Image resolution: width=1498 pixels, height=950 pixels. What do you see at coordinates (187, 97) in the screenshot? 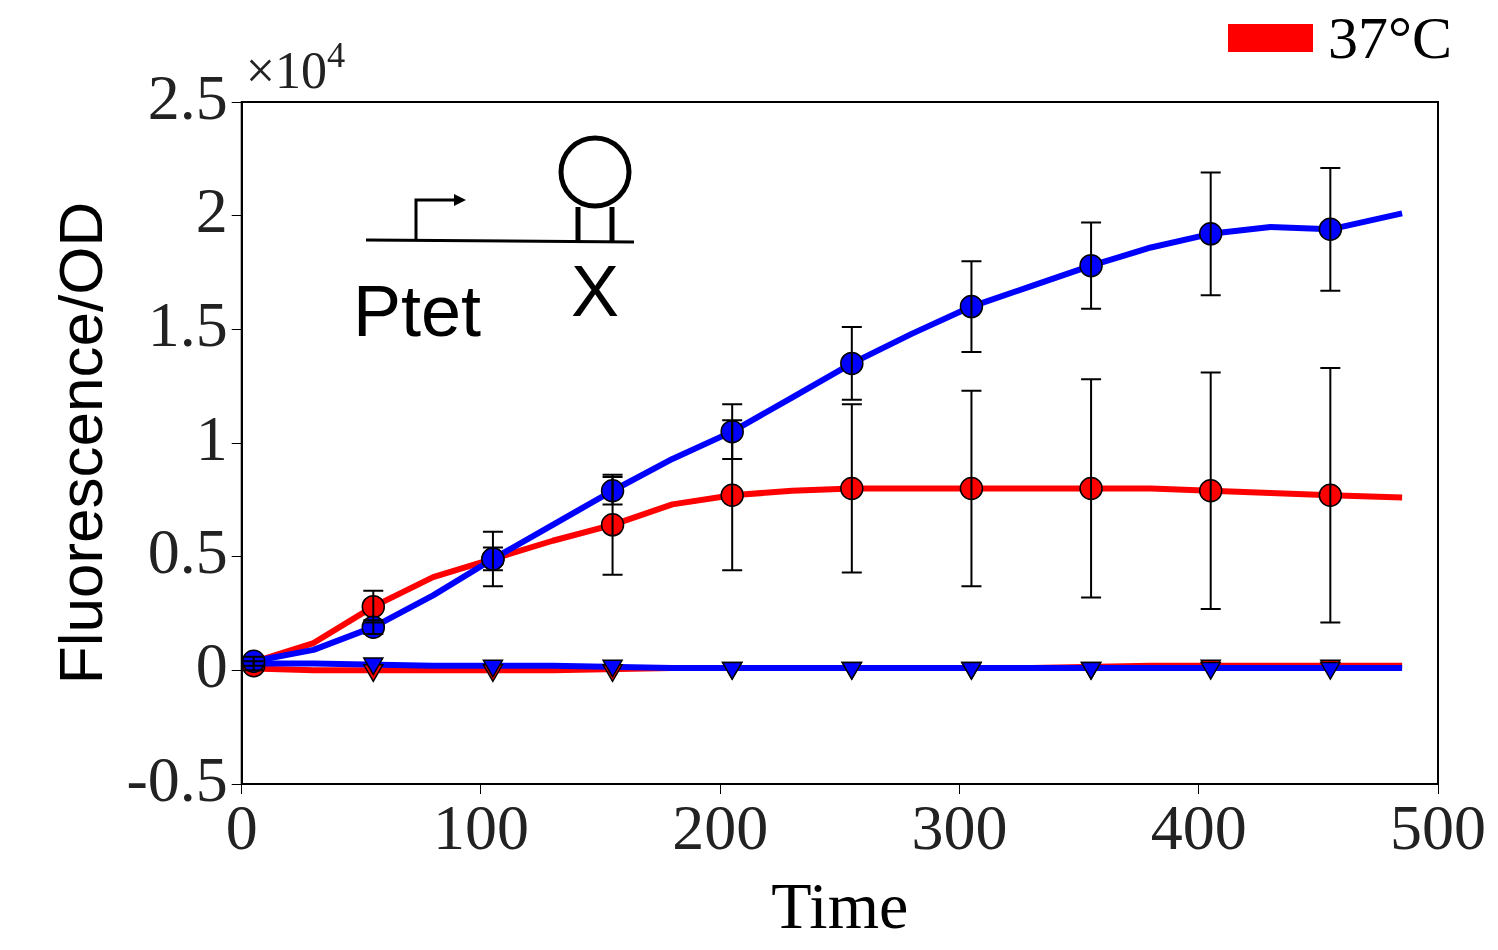
I see `y-tick-label: 2.5` at bounding box center [187, 97].